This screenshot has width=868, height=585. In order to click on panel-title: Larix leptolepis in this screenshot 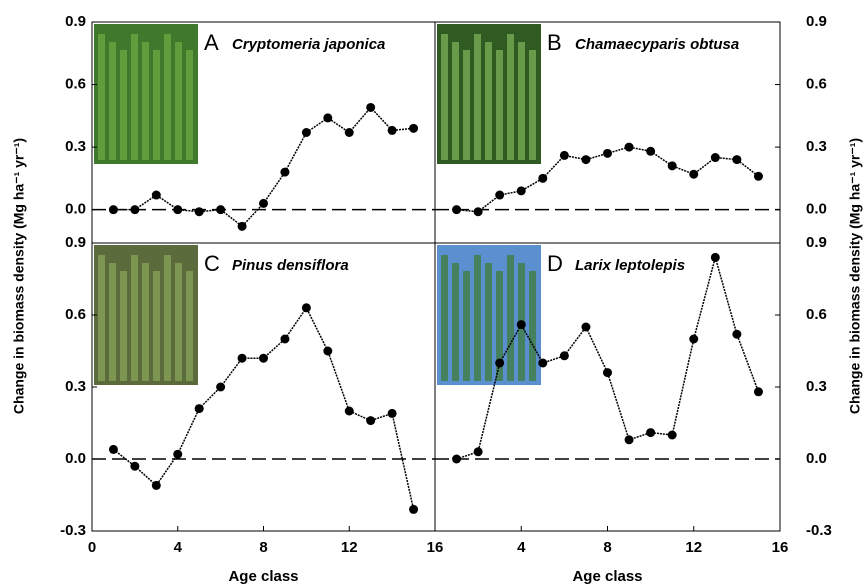, I will do `click(630, 265)`.